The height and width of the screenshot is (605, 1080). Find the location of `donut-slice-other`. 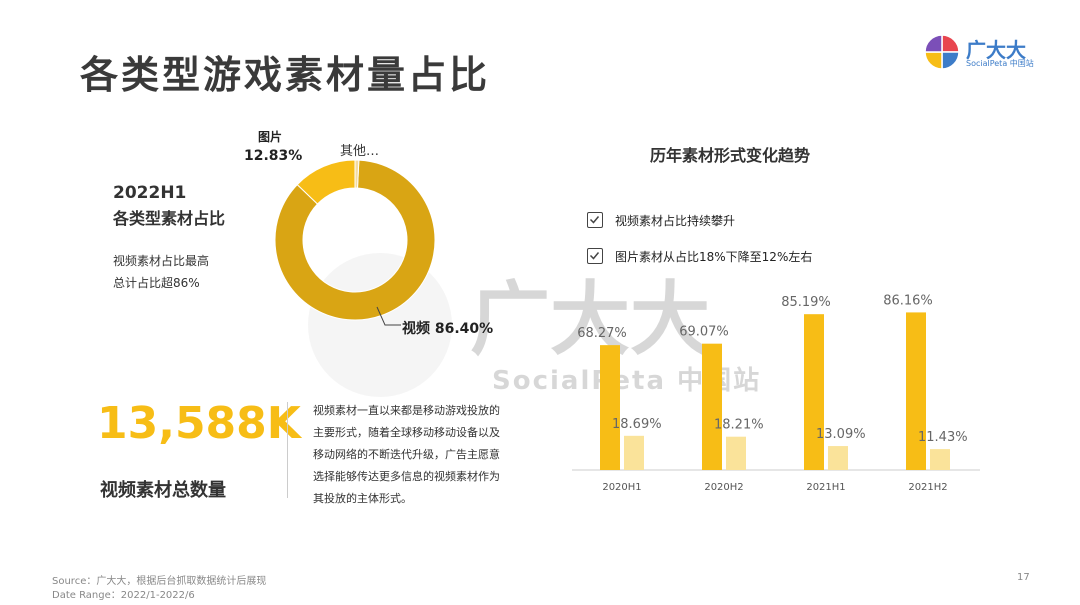

donut-slice-other is located at coordinates (357, 174).